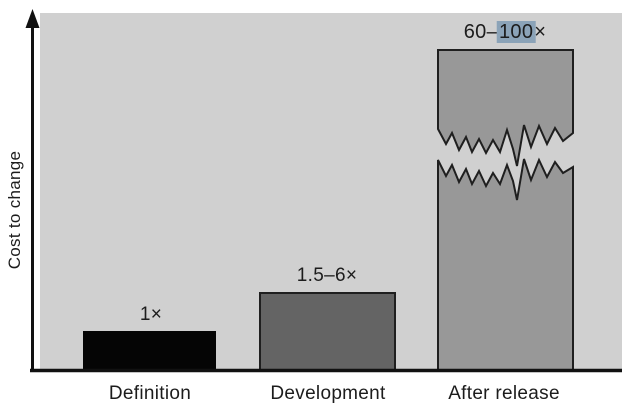 Image resolution: width=640 pixels, height=419 pixels. What do you see at coordinates (150, 393) in the screenshot?
I see `x-label-definition: Definition` at bounding box center [150, 393].